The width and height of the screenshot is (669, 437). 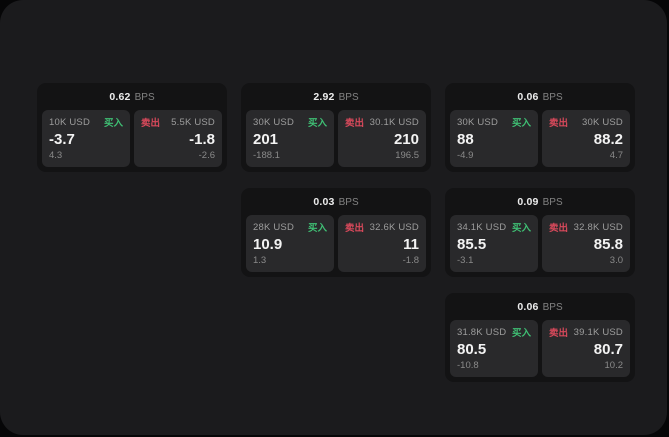 What do you see at coordinates (290, 138) in the screenshot?
I see `buy-tile: 30K USD 买入 201 -188.1` at bounding box center [290, 138].